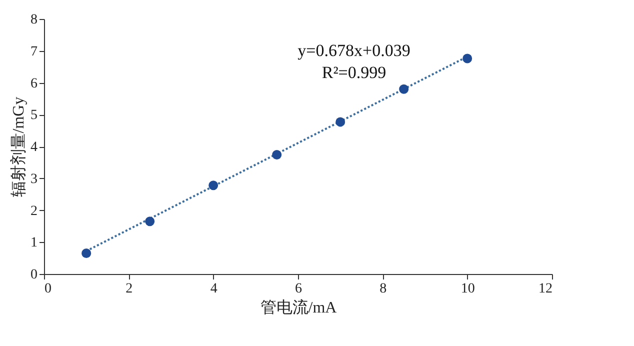 Image resolution: width=634 pixels, height=346 pixels. Describe the element at coordinates (34, 116) in the screenshot. I see `y-tick-label: 5` at that location.